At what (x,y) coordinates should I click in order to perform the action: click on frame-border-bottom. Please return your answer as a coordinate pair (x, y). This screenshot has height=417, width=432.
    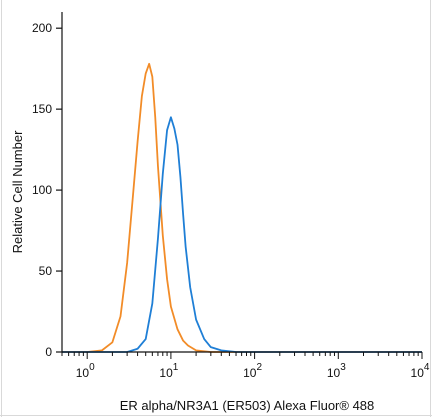
    Looking at the image, I should click on (216, 415).